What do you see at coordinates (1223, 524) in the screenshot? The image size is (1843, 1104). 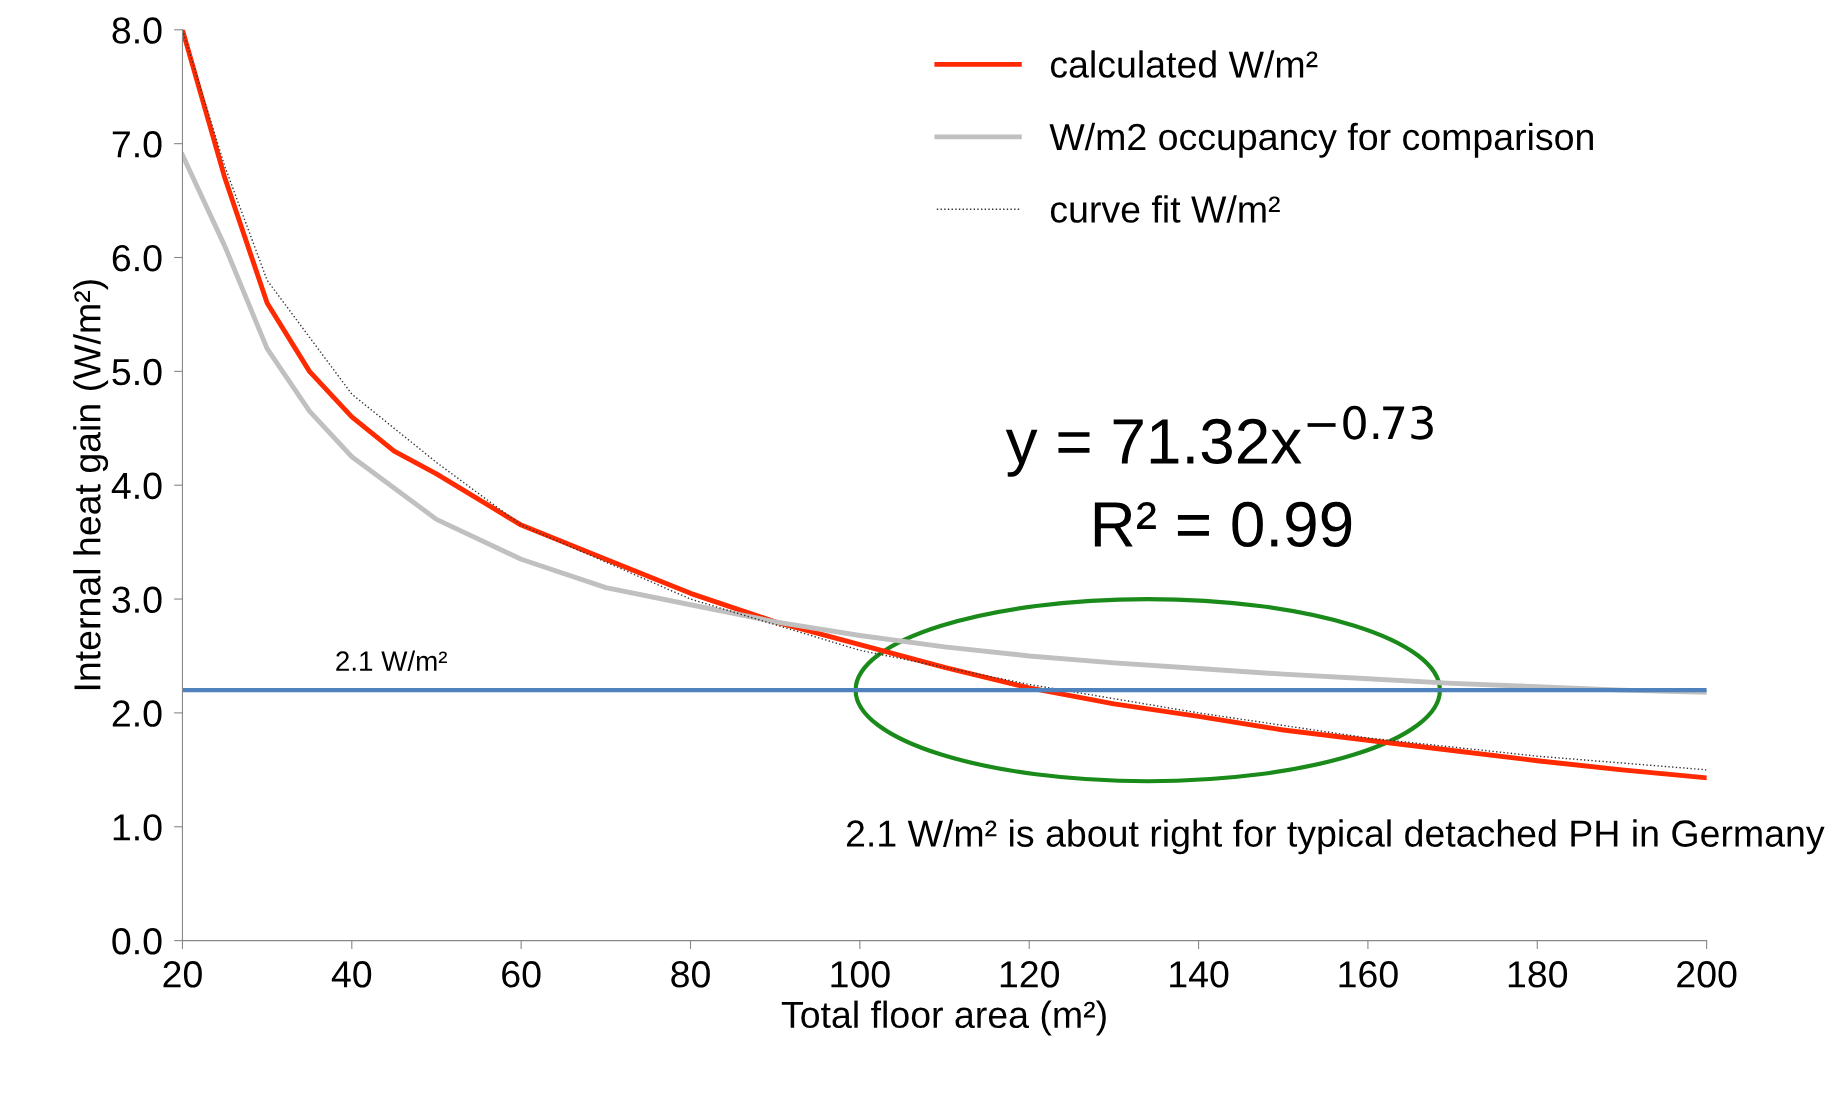 I see `annotation: R² = 0.99` at bounding box center [1223, 524].